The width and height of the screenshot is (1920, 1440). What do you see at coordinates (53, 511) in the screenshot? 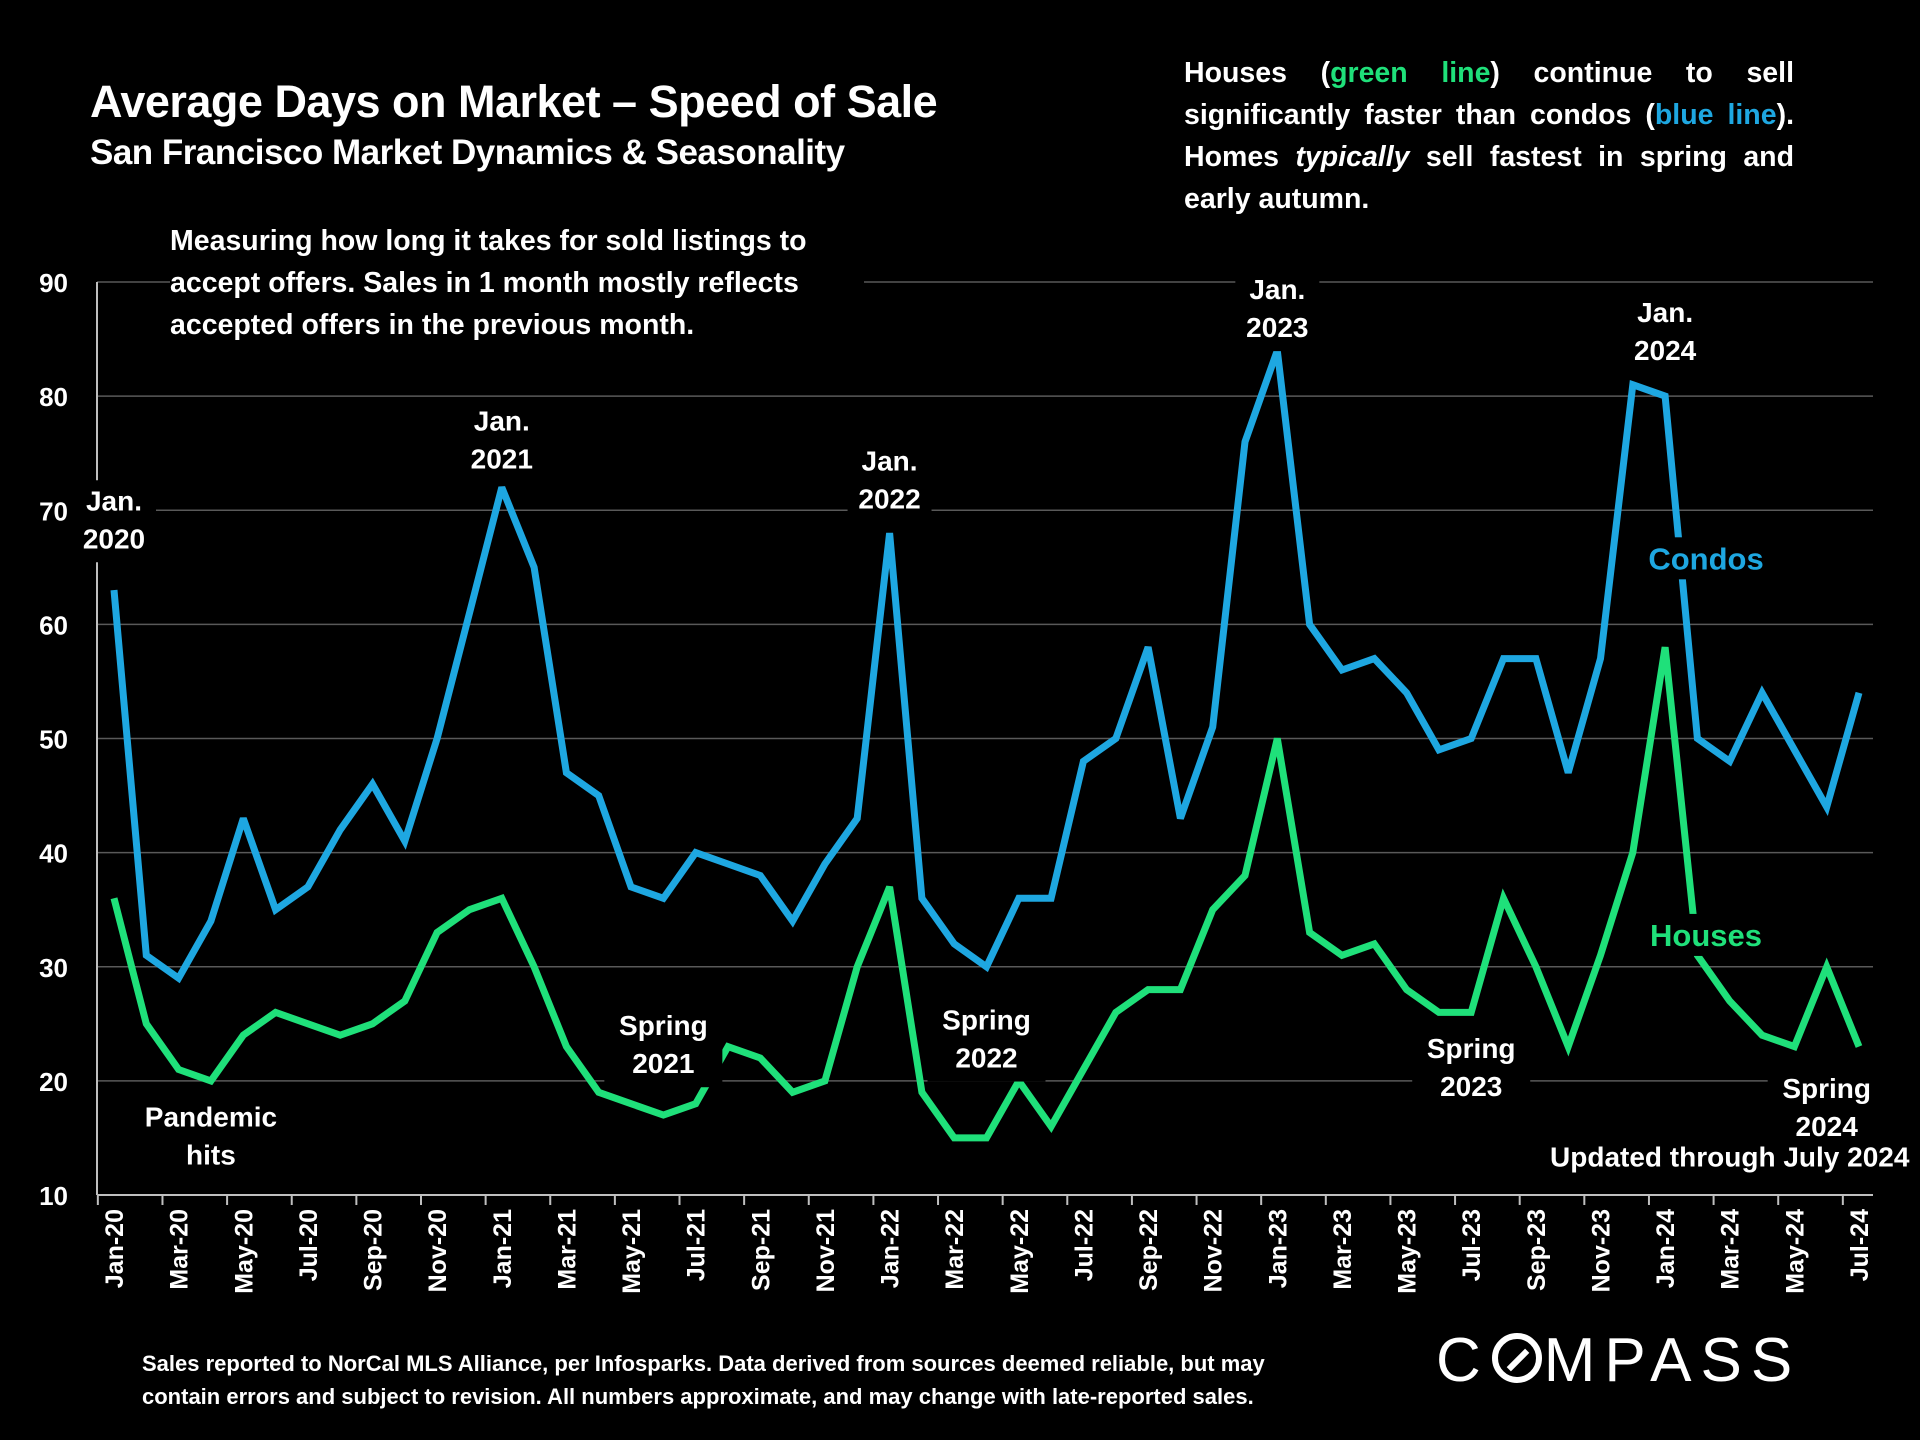
I see `y-tick-label: 70` at bounding box center [53, 511].